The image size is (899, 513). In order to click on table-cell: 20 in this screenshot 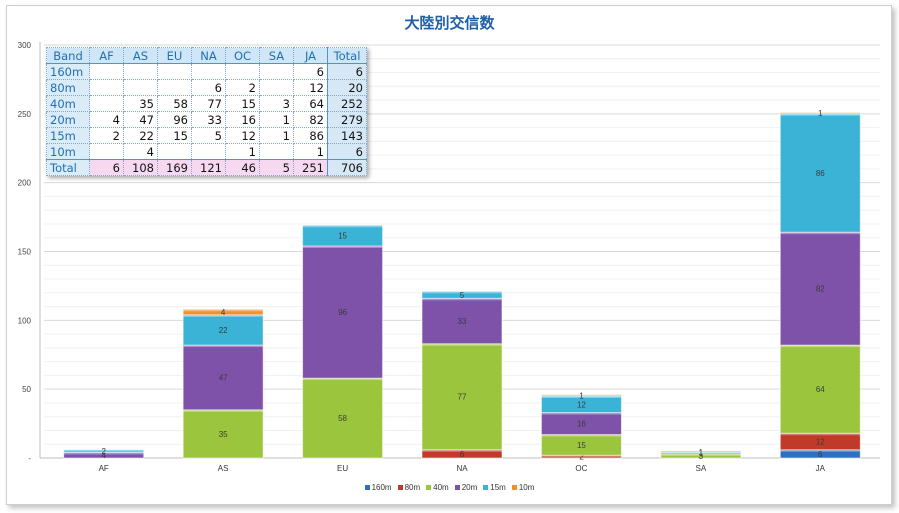, I will do `click(347, 87)`.